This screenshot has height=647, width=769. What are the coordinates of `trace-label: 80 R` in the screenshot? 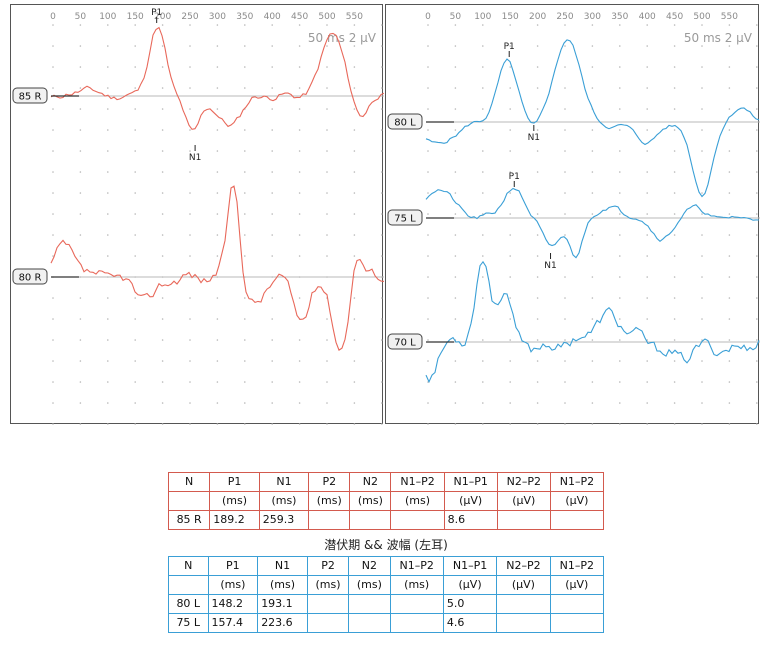 It's located at (30, 278).